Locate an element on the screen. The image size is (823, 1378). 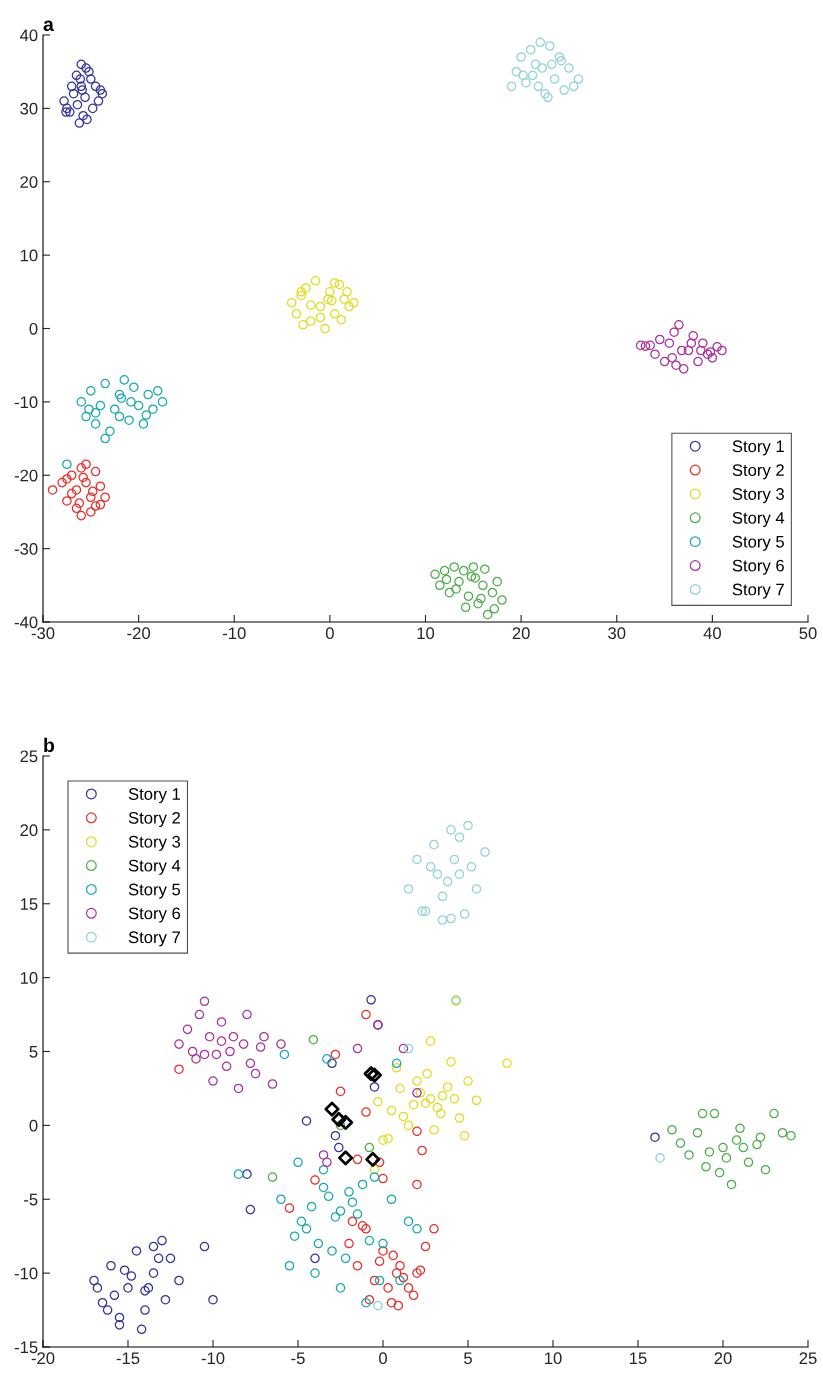
y-tick-label: -20 is located at coordinates (26, 475).